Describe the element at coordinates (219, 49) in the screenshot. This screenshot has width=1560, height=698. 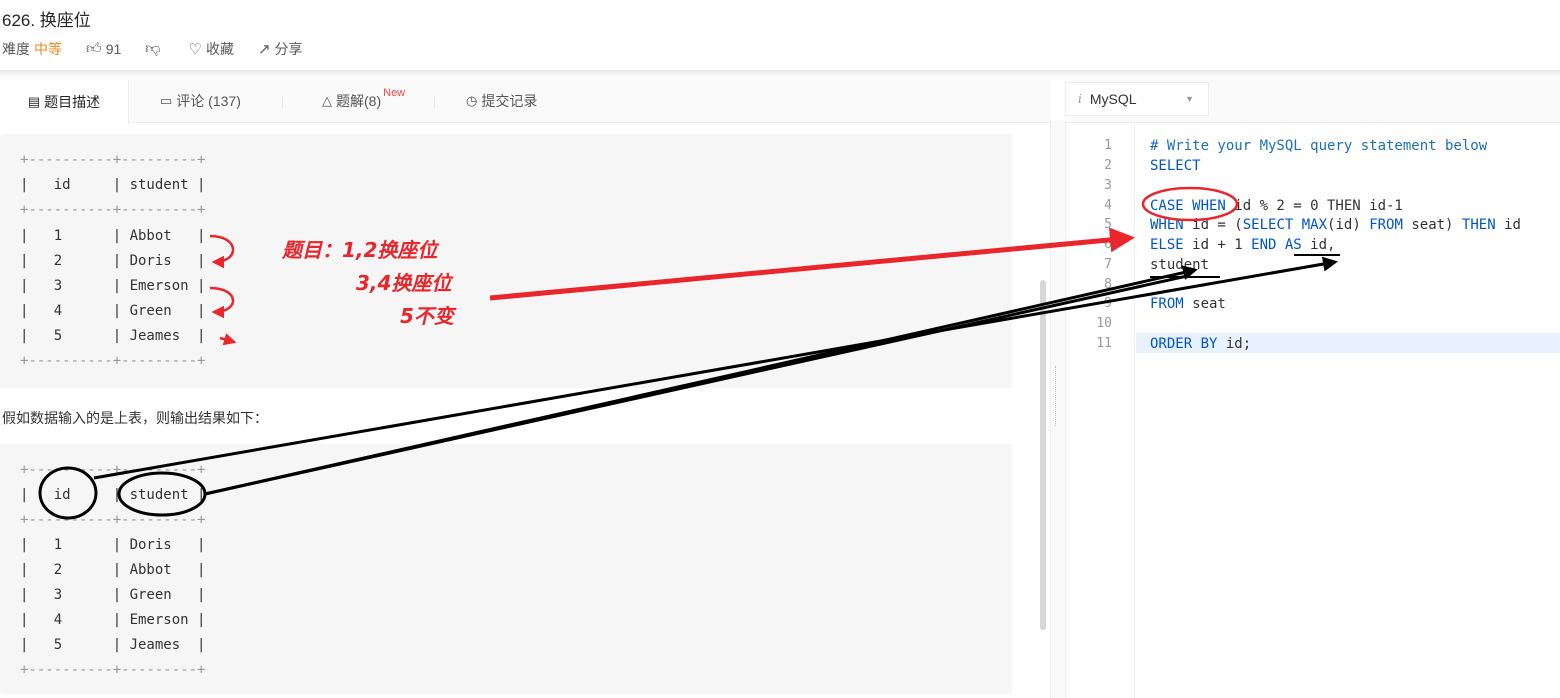
I see `favorite-label: 收藏` at that location.